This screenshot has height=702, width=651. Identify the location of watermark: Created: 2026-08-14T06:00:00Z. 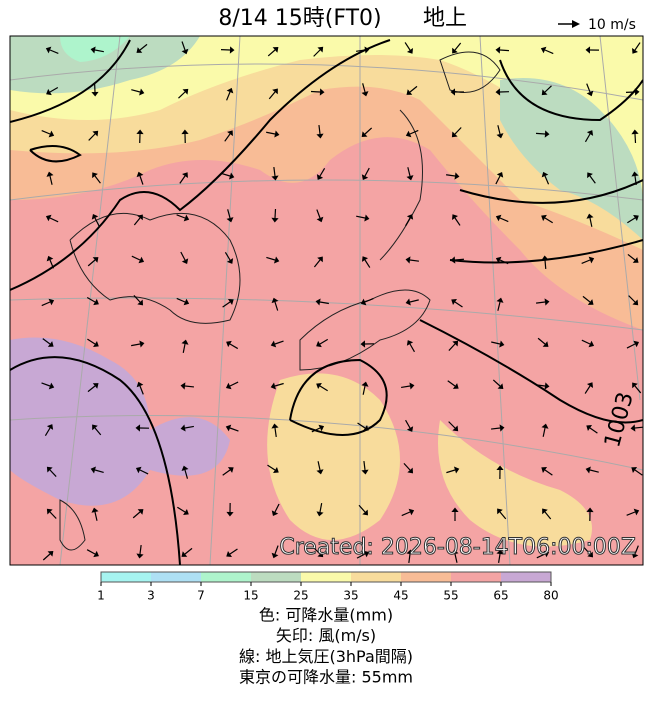
(457, 547).